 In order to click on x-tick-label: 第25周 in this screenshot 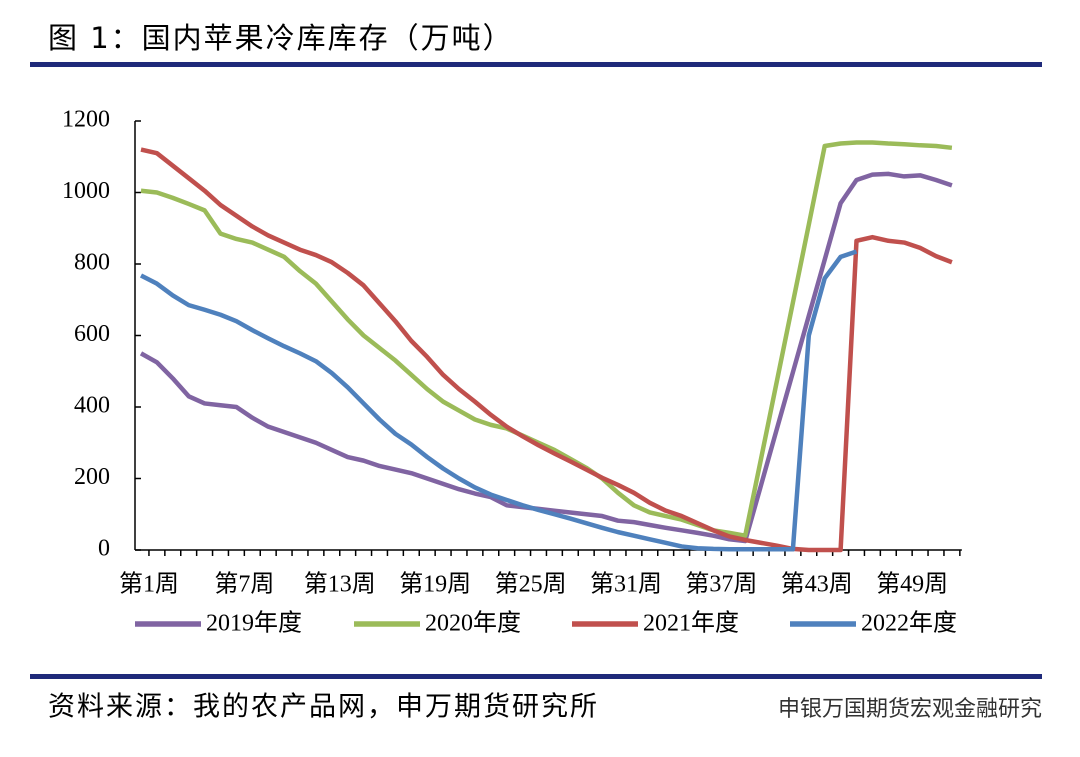, I will do `click(531, 584)`.